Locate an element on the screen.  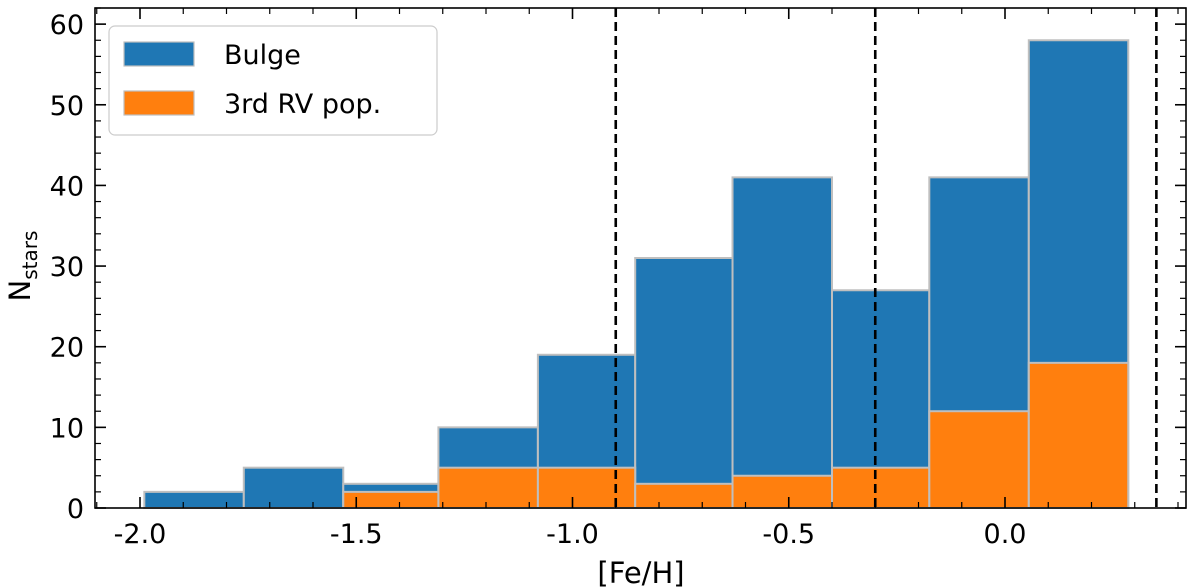
x-axis-label: [Fe/H] is located at coordinates (640, 572).